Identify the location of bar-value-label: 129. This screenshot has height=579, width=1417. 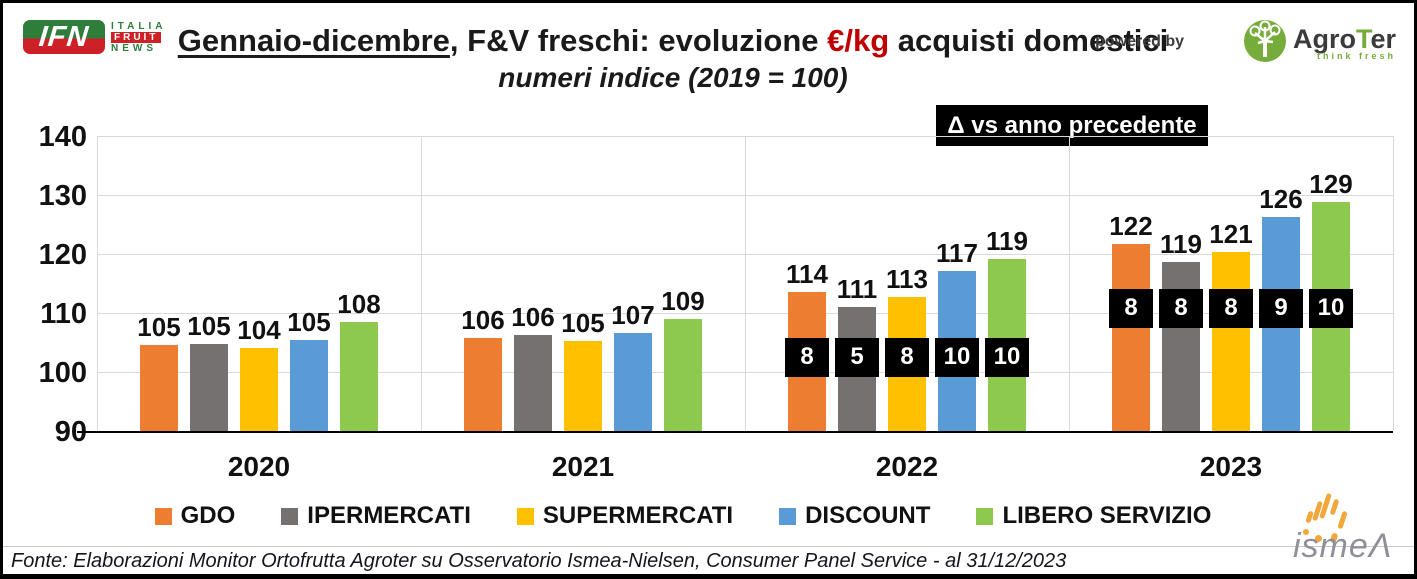
(1331, 184).